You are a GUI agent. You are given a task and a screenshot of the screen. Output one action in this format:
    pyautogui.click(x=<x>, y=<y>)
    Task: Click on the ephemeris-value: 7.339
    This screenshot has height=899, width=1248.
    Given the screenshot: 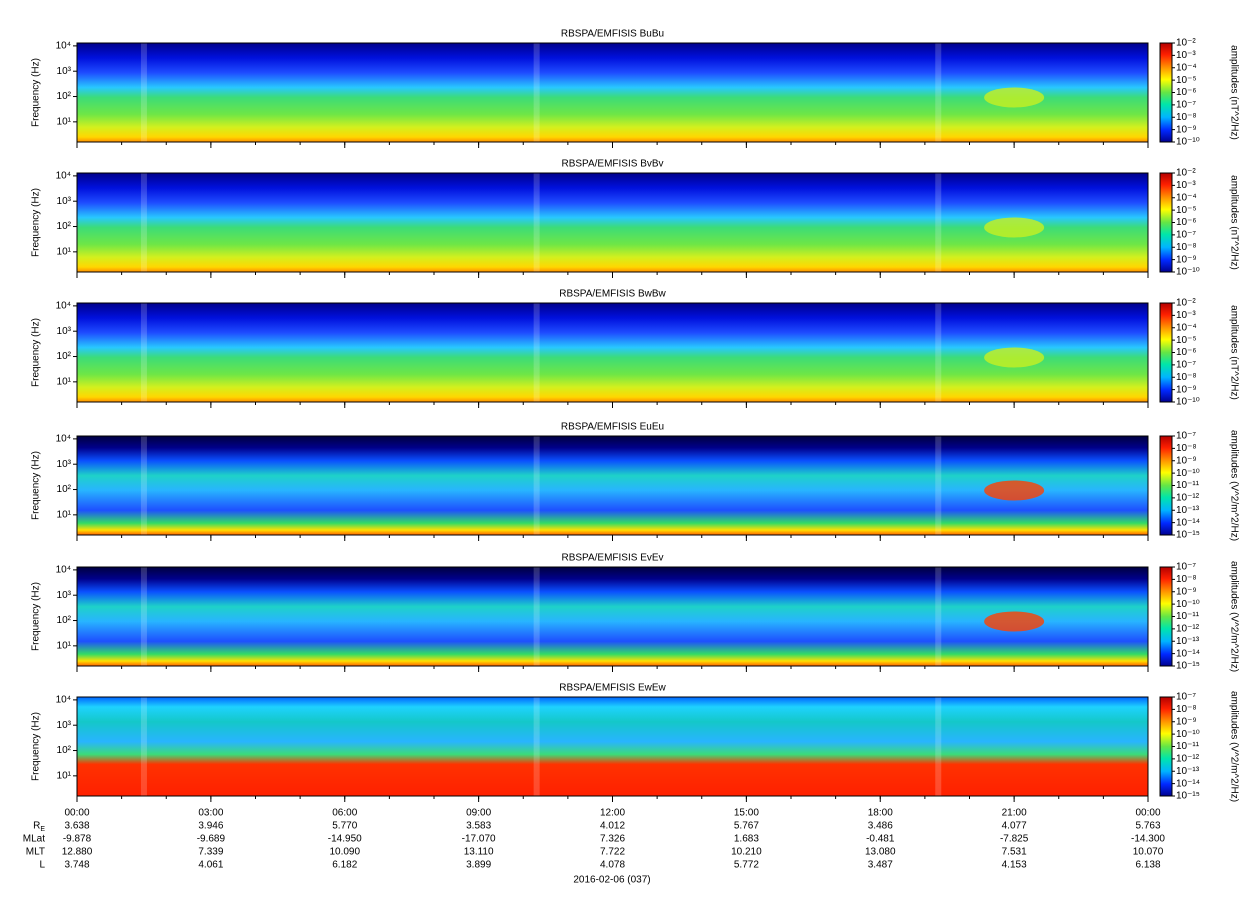 What is the action you would take?
    pyautogui.click(x=210, y=852)
    